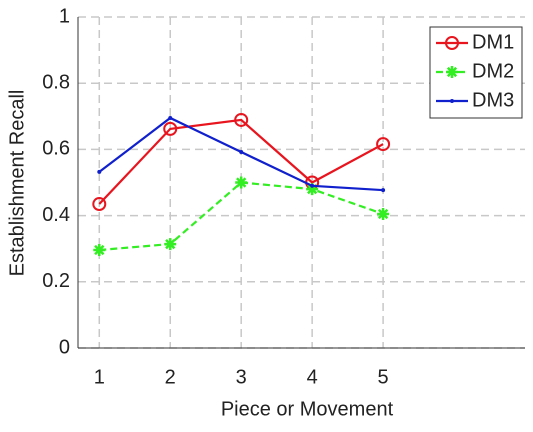 This screenshot has height=432, width=533. Describe the element at coordinates (99, 377) in the screenshot. I see `x-tick-label: 1` at that location.